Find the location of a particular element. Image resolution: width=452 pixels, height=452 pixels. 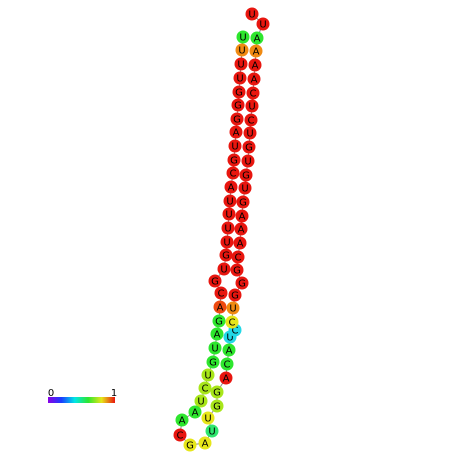

colorbar-min: 0 is located at coordinates (51, 393).